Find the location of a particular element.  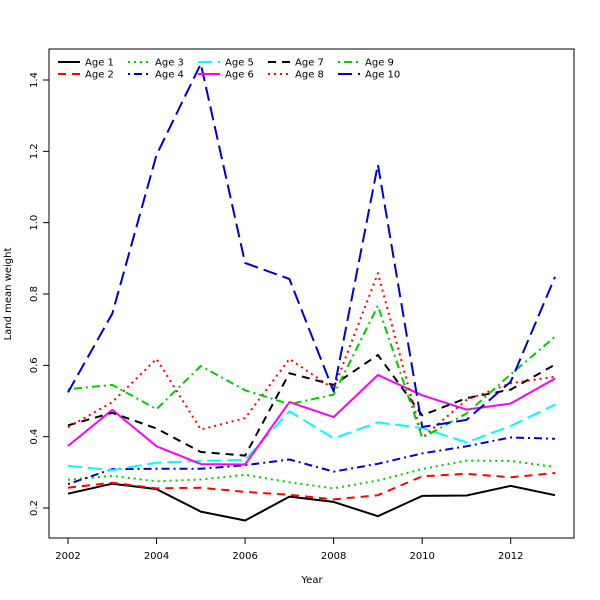

y-tick-label: 1.2 is located at coordinates (34, 151).